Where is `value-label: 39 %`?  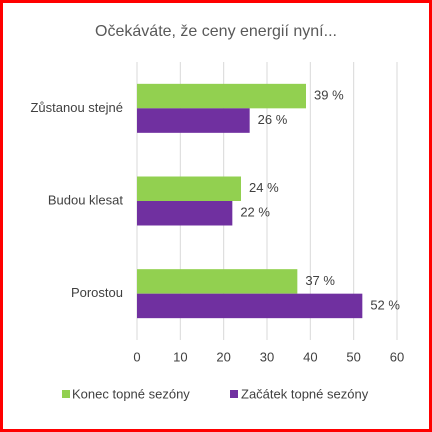
value-label: 39 % is located at coordinates (329, 95).